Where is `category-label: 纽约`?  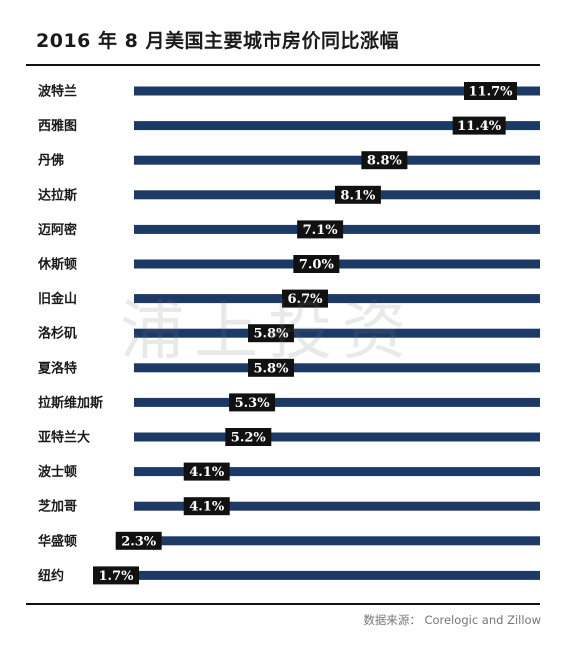 category-label: 纽约 is located at coordinates (51, 576).